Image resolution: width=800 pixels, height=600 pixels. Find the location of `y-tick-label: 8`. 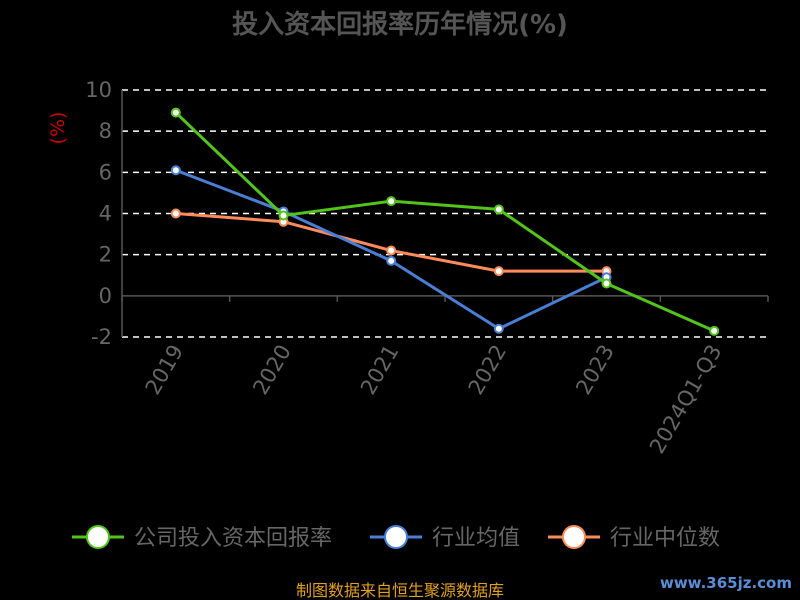

y-tick-label: 8 is located at coordinates (105, 131).